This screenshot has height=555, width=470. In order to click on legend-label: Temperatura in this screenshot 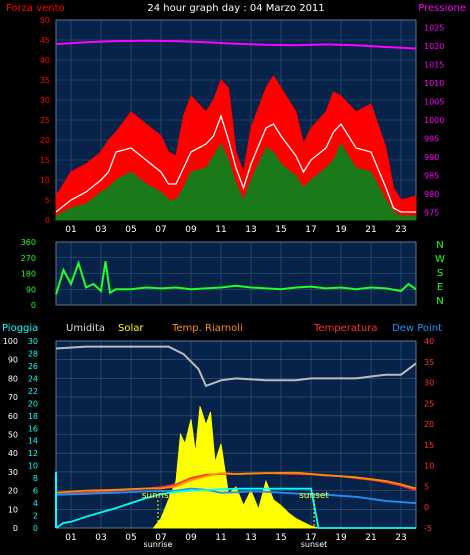, I will do `click(345, 328)`.